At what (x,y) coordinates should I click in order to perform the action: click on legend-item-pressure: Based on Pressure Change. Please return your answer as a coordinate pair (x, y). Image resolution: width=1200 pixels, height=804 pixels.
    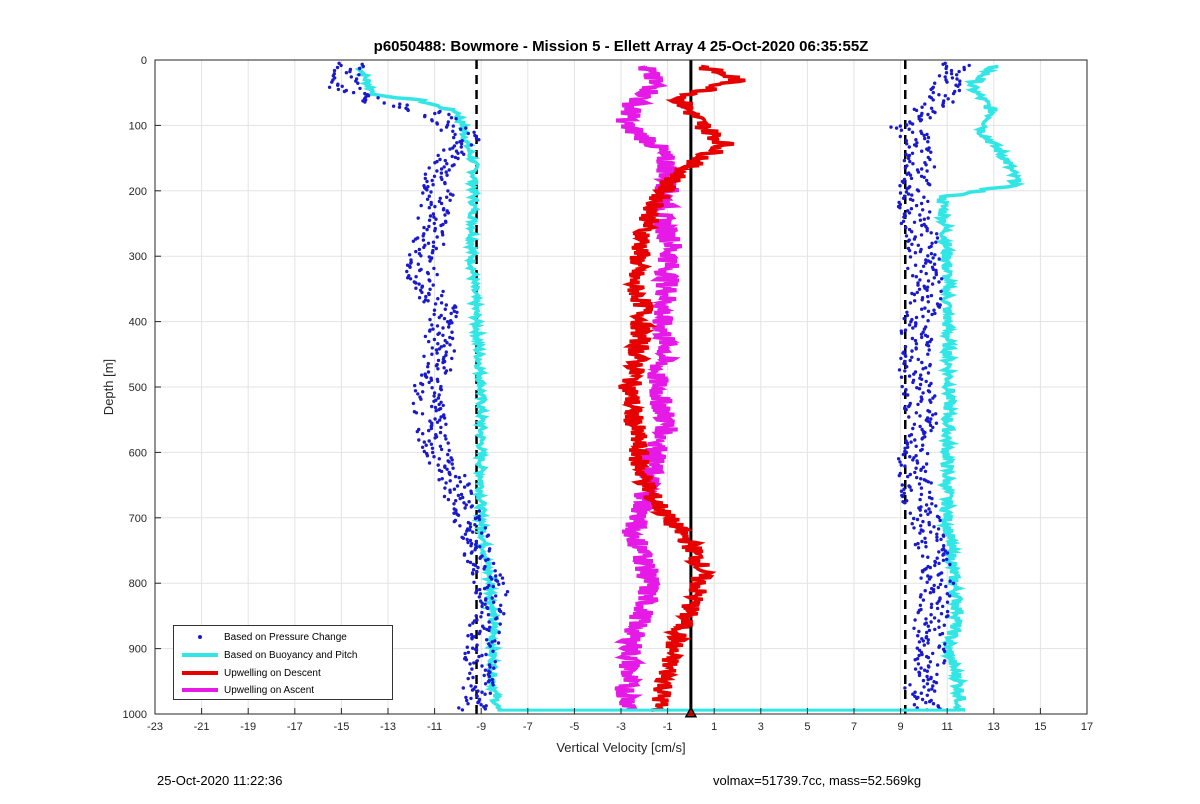
    Looking at the image, I should click on (260, 637).